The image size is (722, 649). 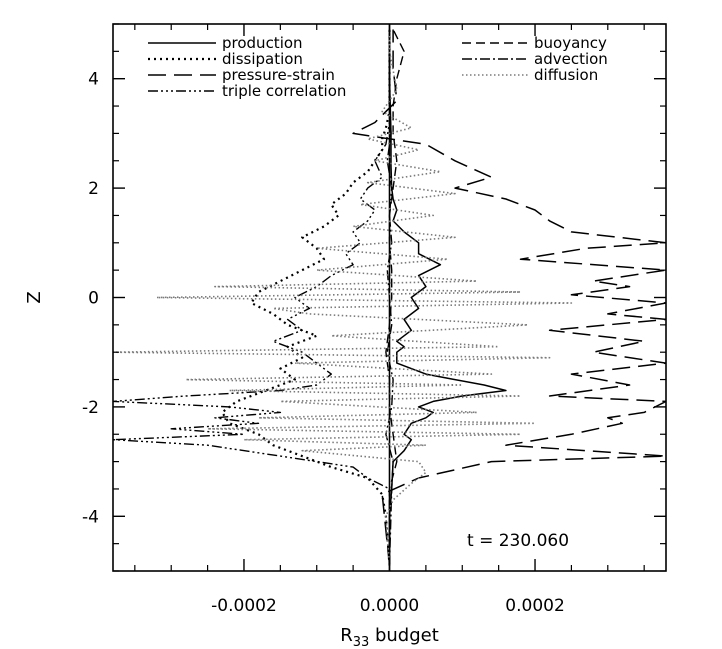 I want to click on legend-label-pressure-strain: pressure-strain, so click(x=278, y=75).